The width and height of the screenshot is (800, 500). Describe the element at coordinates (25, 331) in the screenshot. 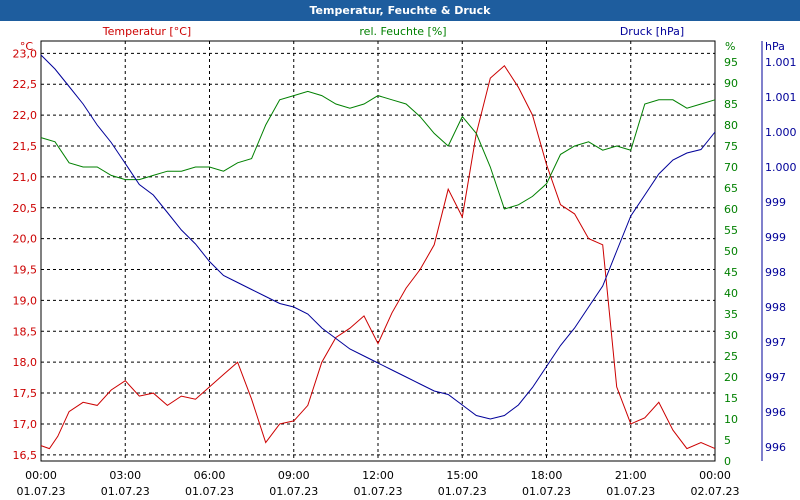

I see `temperature-tick: 18,5` at that location.